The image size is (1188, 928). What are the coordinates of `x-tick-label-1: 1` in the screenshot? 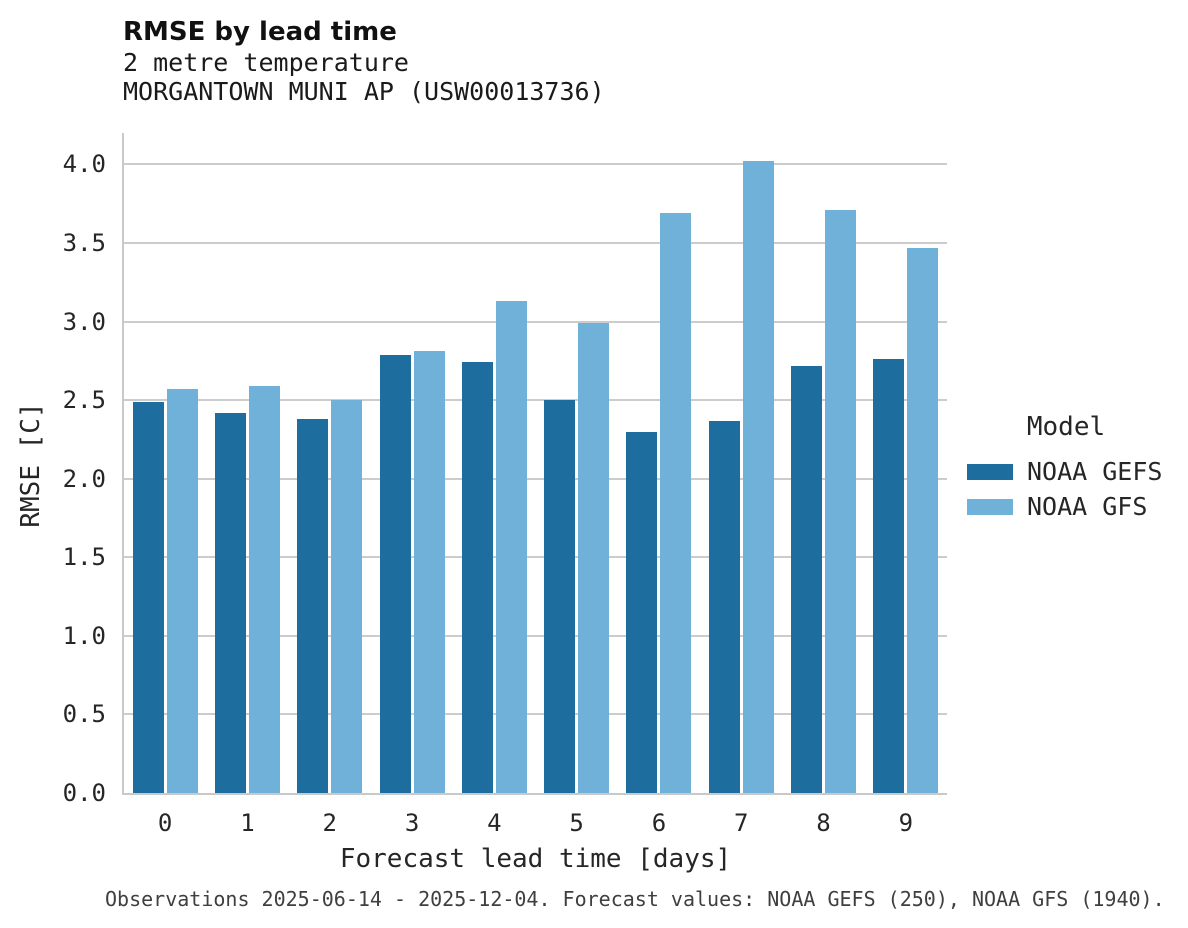 It's located at (247, 823).